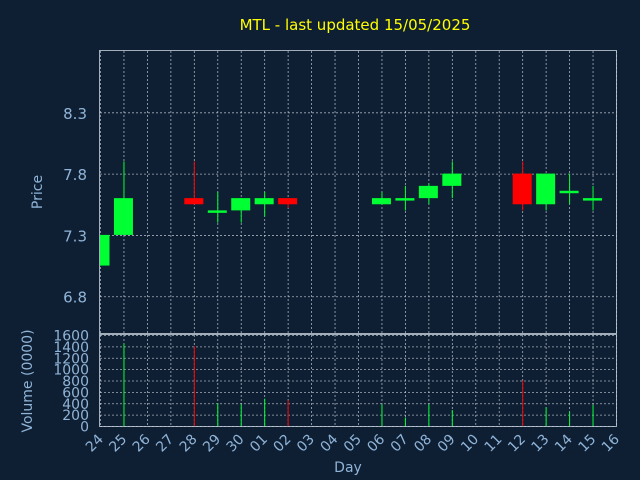  Describe the element at coordinates (306, 444) in the screenshot. I see `x-tick-label: 03` at that location.